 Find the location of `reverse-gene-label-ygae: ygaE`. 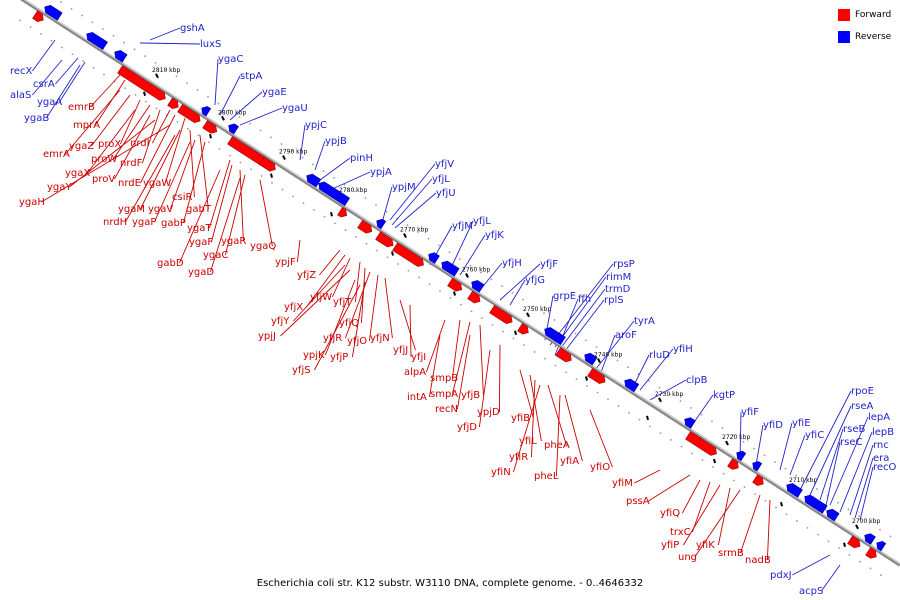

reverse-gene-label-ygae: ygaE is located at coordinates (274, 92).